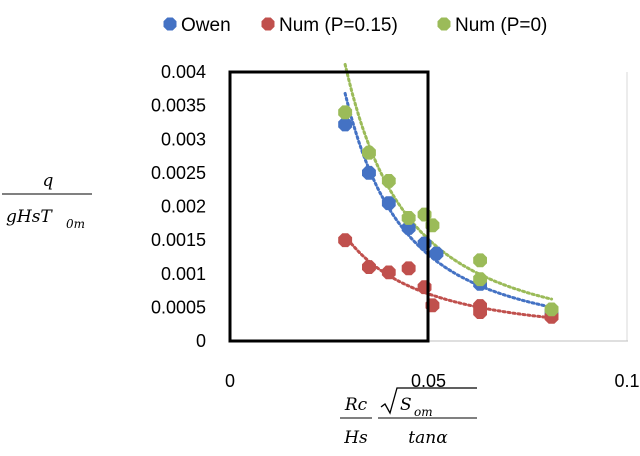 The height and width of the screenshot is (456, 640). What do you see at coordinates (428, 401) in the screenshot?
I see `sqrt-sign` at bounding box center [428, 401].